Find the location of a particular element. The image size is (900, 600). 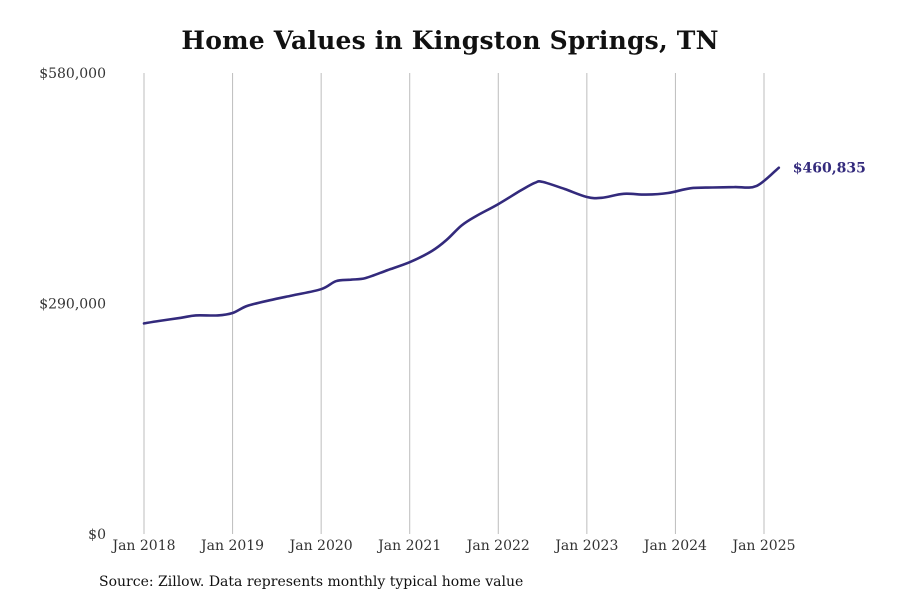

x-tick-label: Jan 2018 is located at coordinates (142, 546).